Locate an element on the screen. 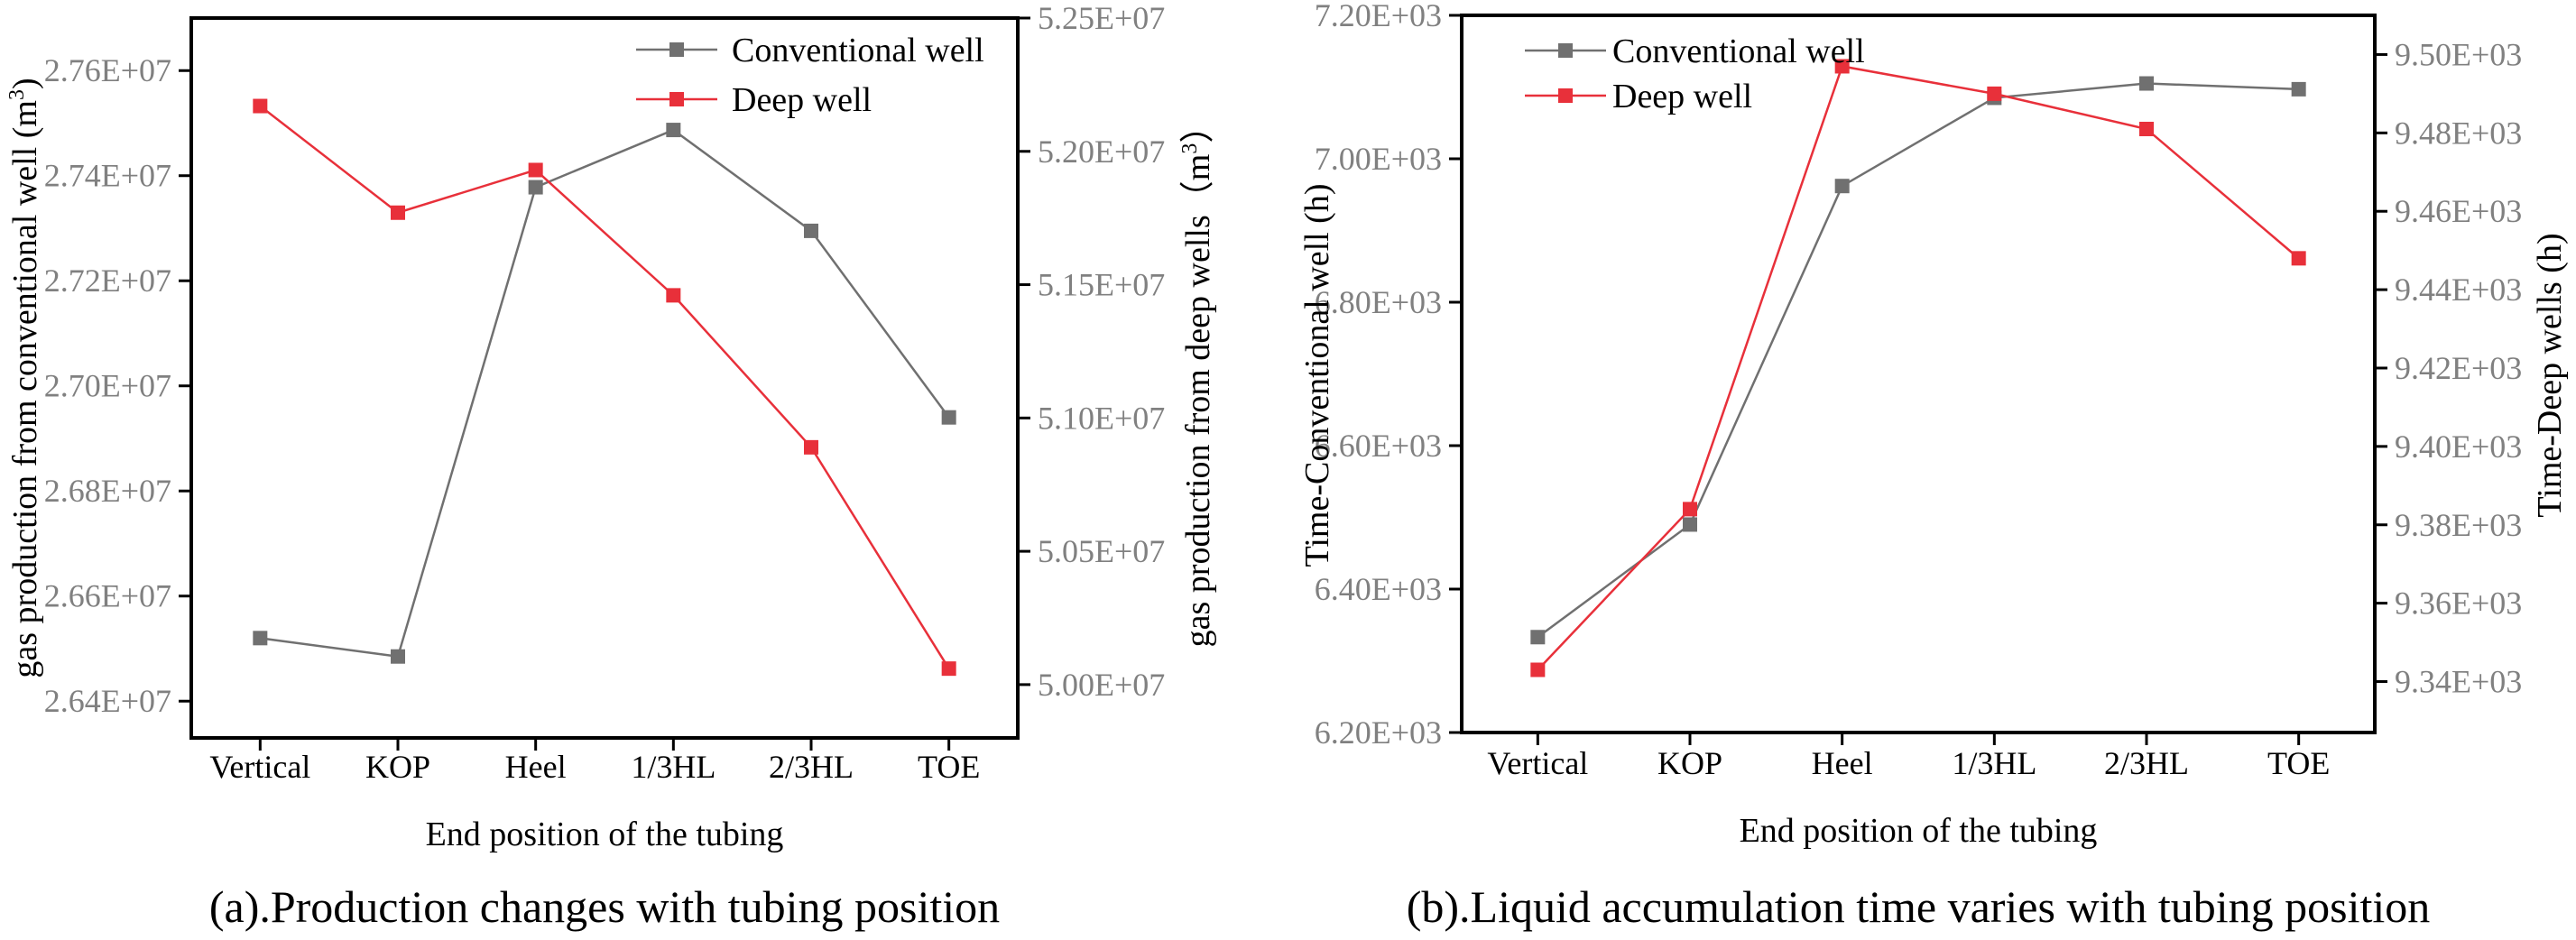 The image size is (2576, 940). chart-b-y-left-tick-label: 7.00E+03 is located at coordinates (1378, 159).